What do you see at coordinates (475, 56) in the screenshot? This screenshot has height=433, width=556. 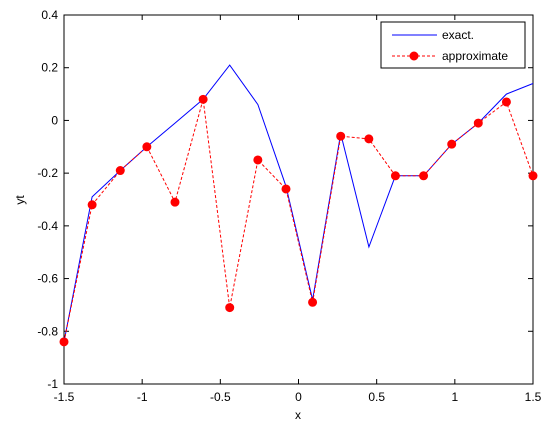 I see `legend-approximate-label: approximate` at bounding box center [475, 56].